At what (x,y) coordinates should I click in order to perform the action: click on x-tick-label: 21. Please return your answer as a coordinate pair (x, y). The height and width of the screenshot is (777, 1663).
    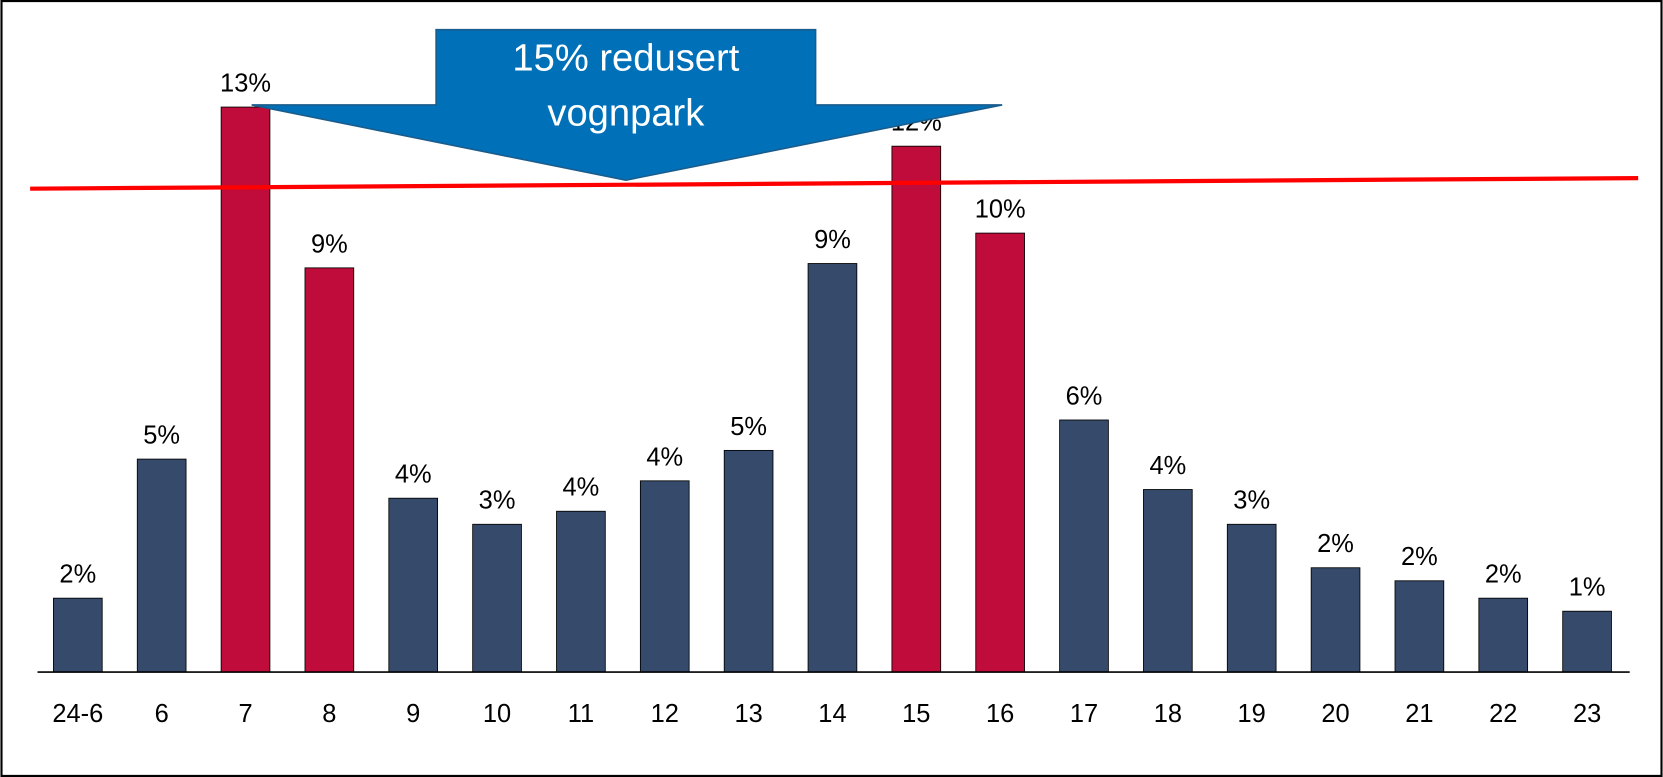
    Looking at the image, I should click on (1419, 714).